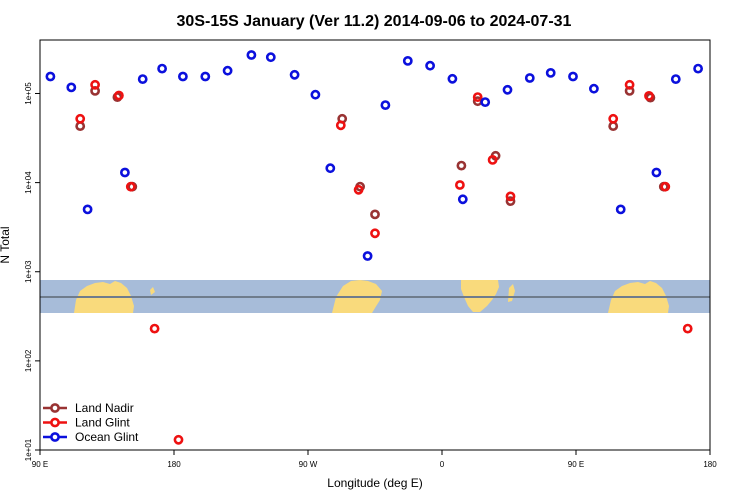 This screenshot has width=750, height=500. What do you see at coordinates (375, 296) in the screenshot?
I see `world-map-band` at bounding box center [375, 296].